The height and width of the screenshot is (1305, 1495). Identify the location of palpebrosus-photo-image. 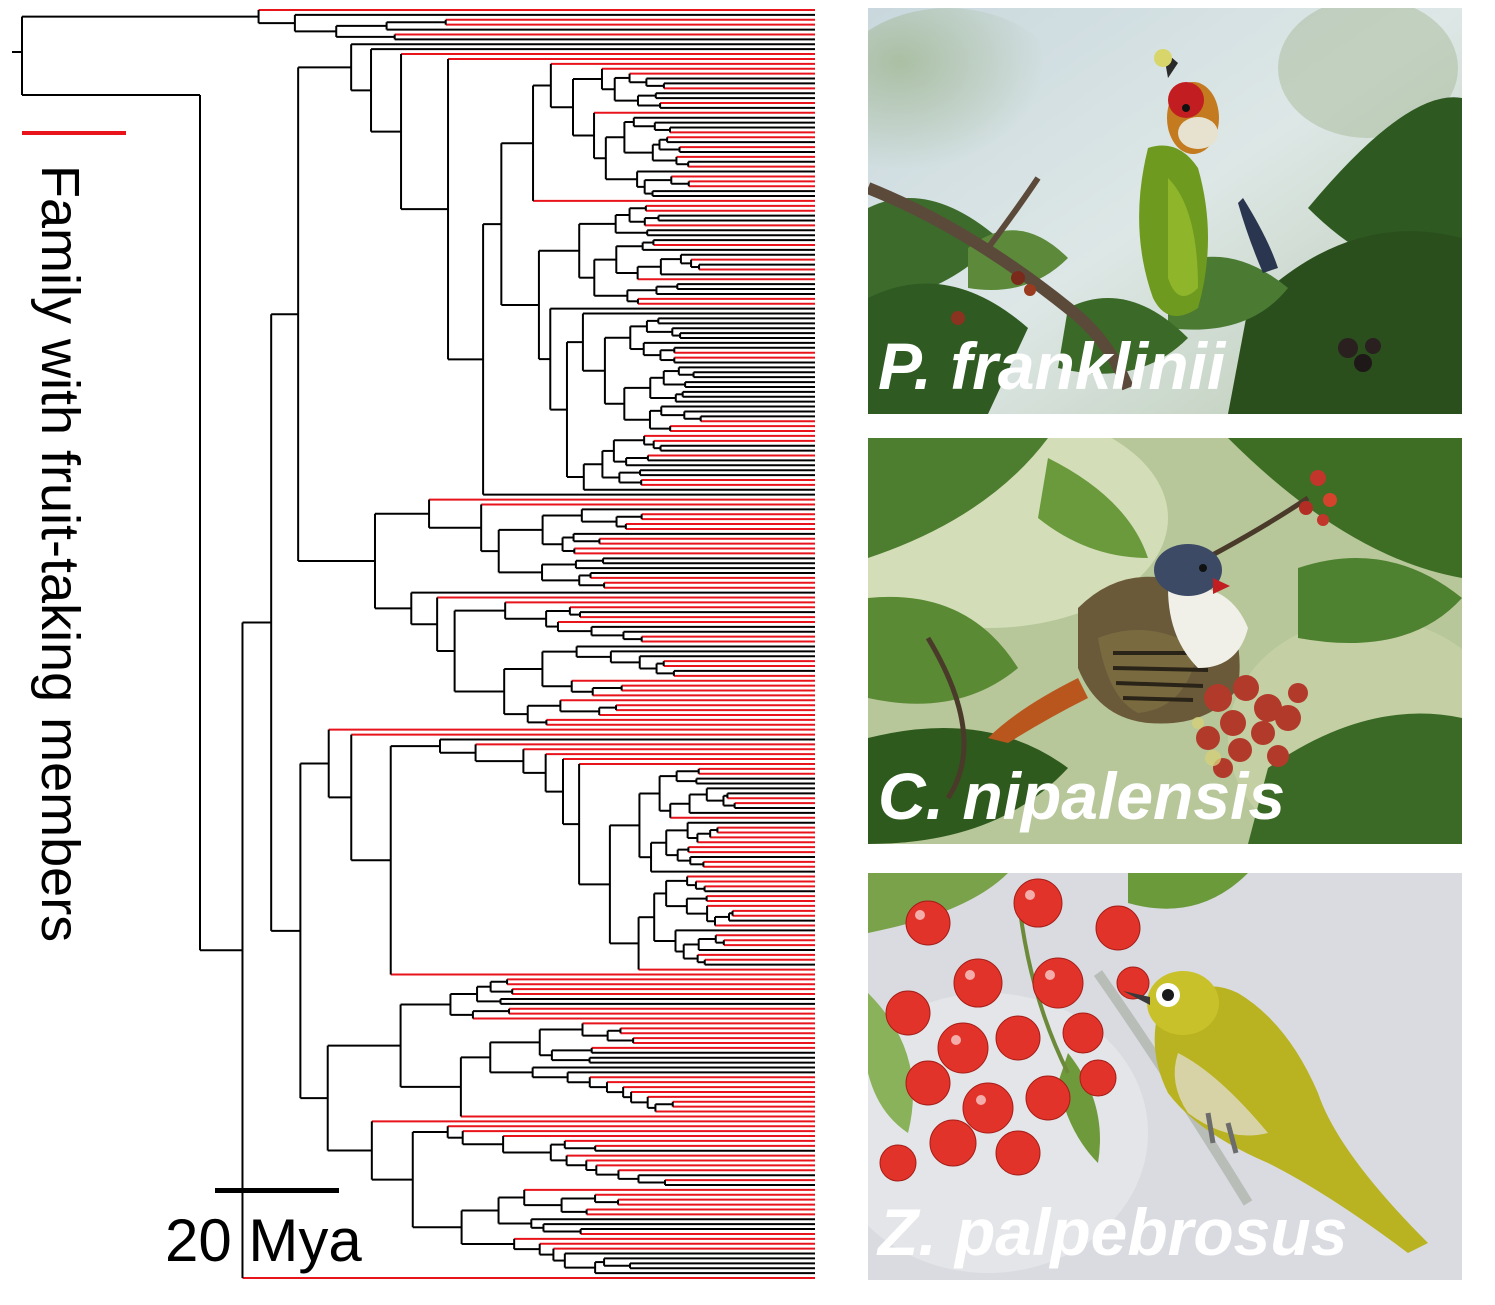
(1165, 1076).